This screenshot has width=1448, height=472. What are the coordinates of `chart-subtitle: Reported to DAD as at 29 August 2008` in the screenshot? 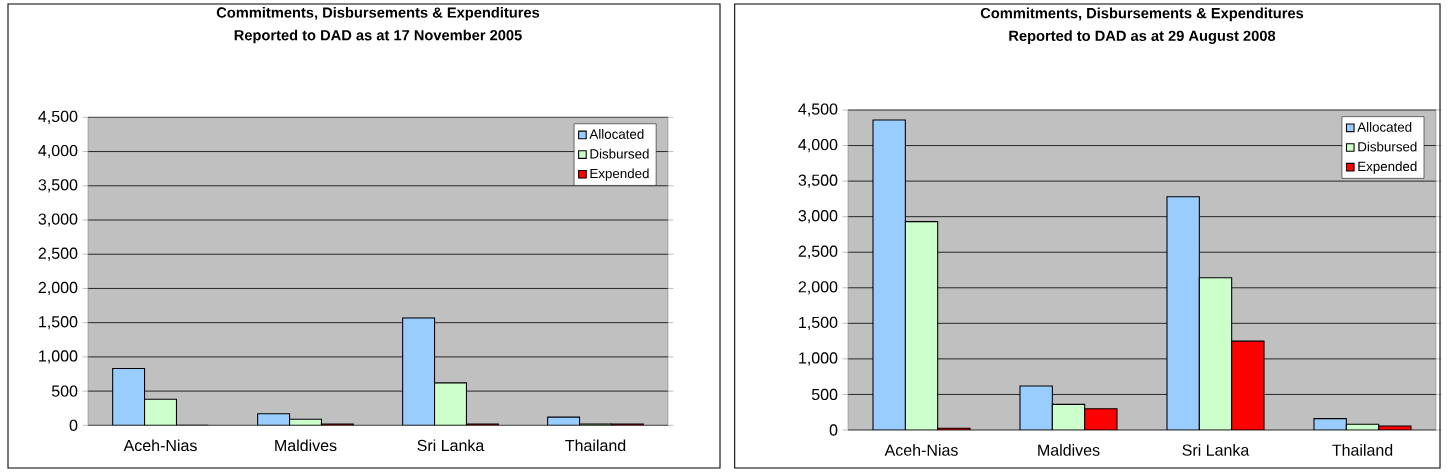 It's located at (1142, 37).